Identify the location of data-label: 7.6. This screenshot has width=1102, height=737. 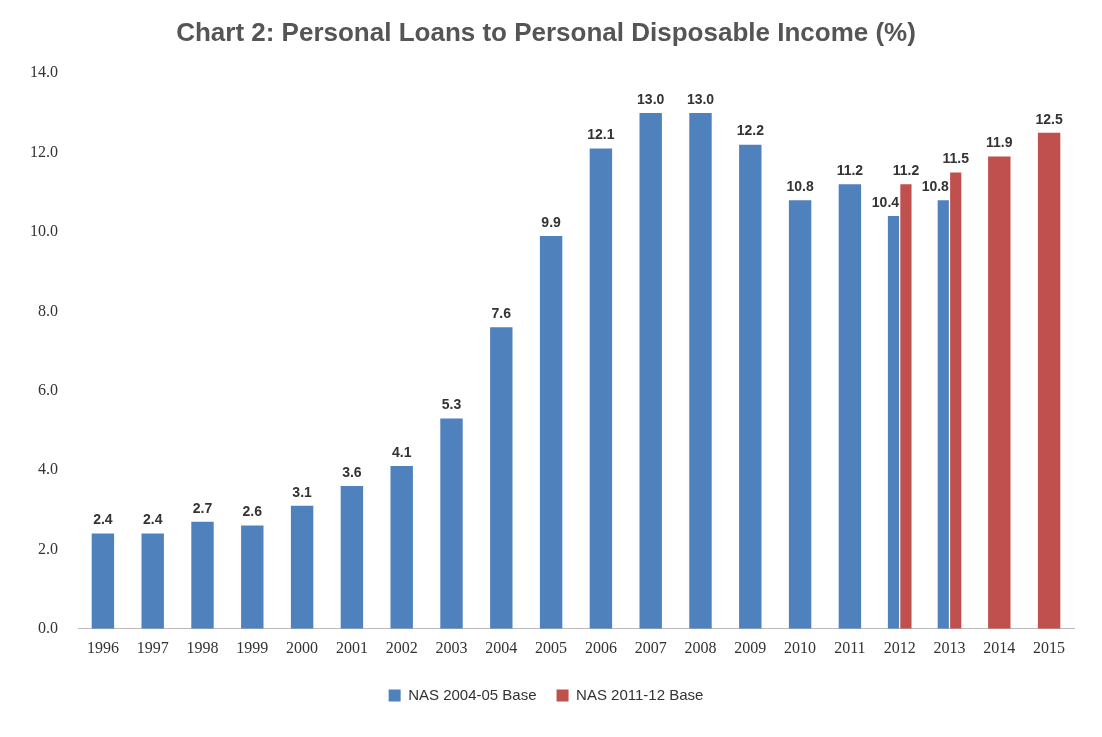
(501, 313).